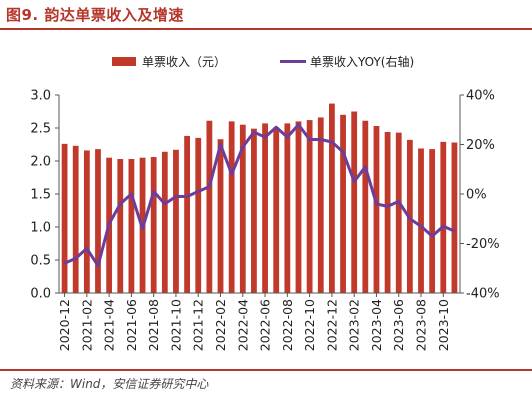 The image size is (532, 401). Describe the element at coordinates (124, 61) in the screenshot. I see `legend-bar-swatch` at that location.